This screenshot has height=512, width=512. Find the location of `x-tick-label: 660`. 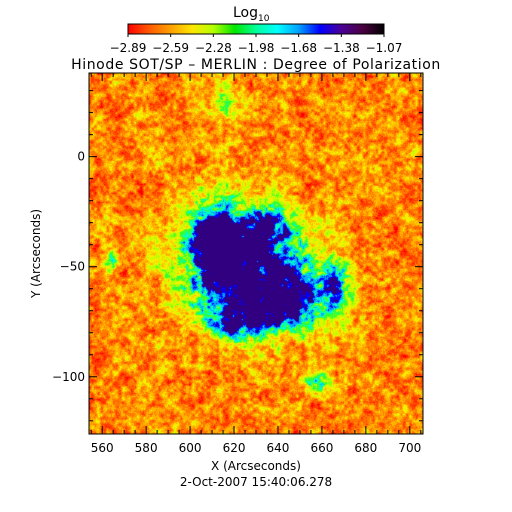

x-tick-label: 660 is located at coordinates (321, 448).